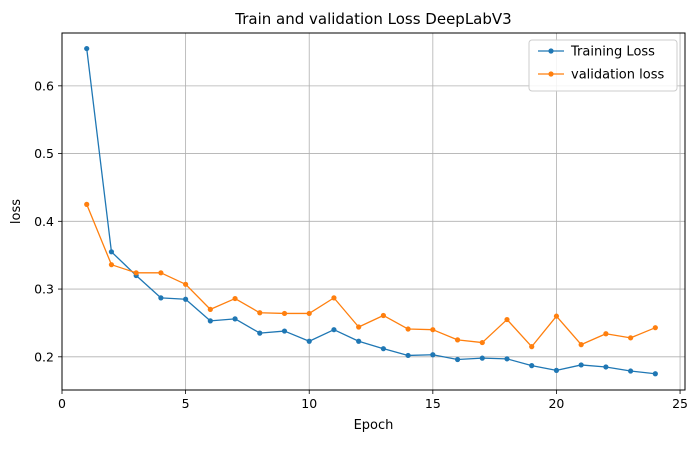 The width and height of the screenshot is (696, 470). Describe the element at coordinates (44, 85) in the screenshot. I see `y-tick-label: 0.6` at that location.